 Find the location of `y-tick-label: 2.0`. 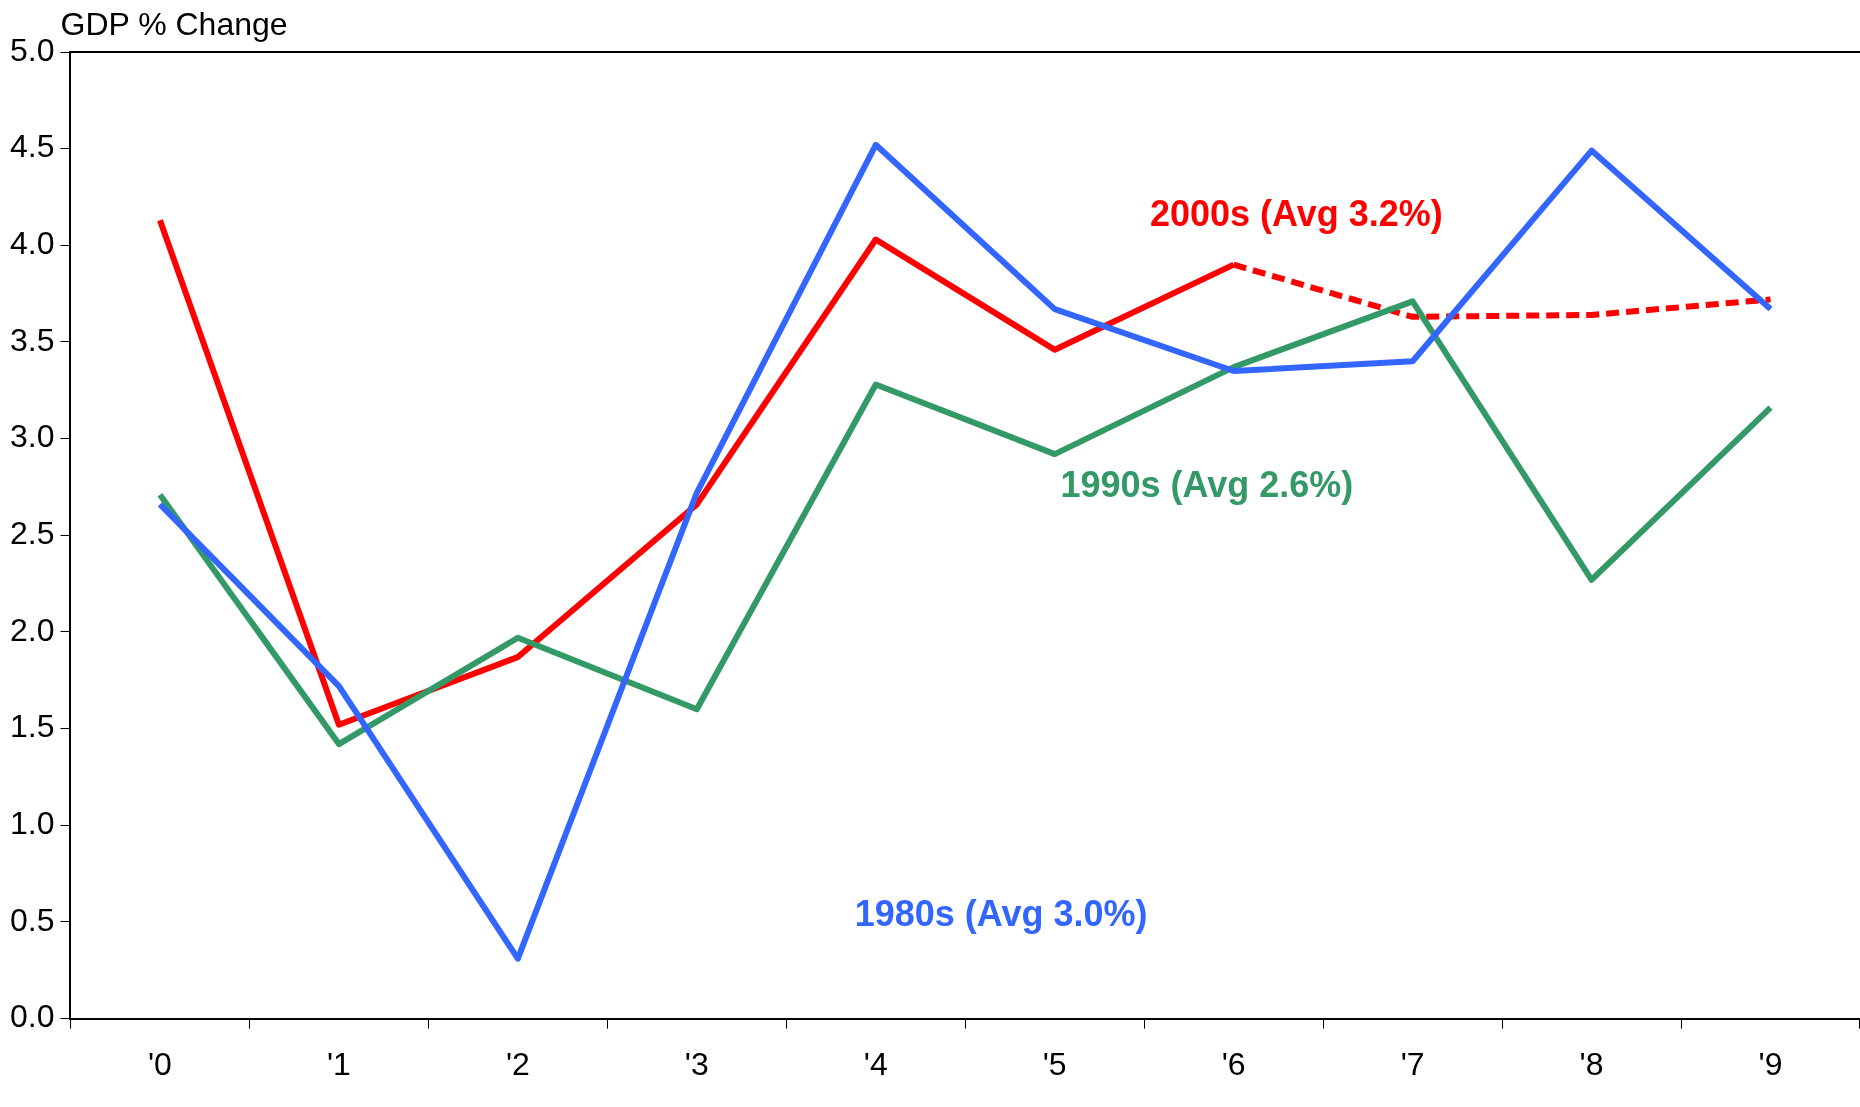

y-tick-label: 2.0 is located at coordinates (32, 629).